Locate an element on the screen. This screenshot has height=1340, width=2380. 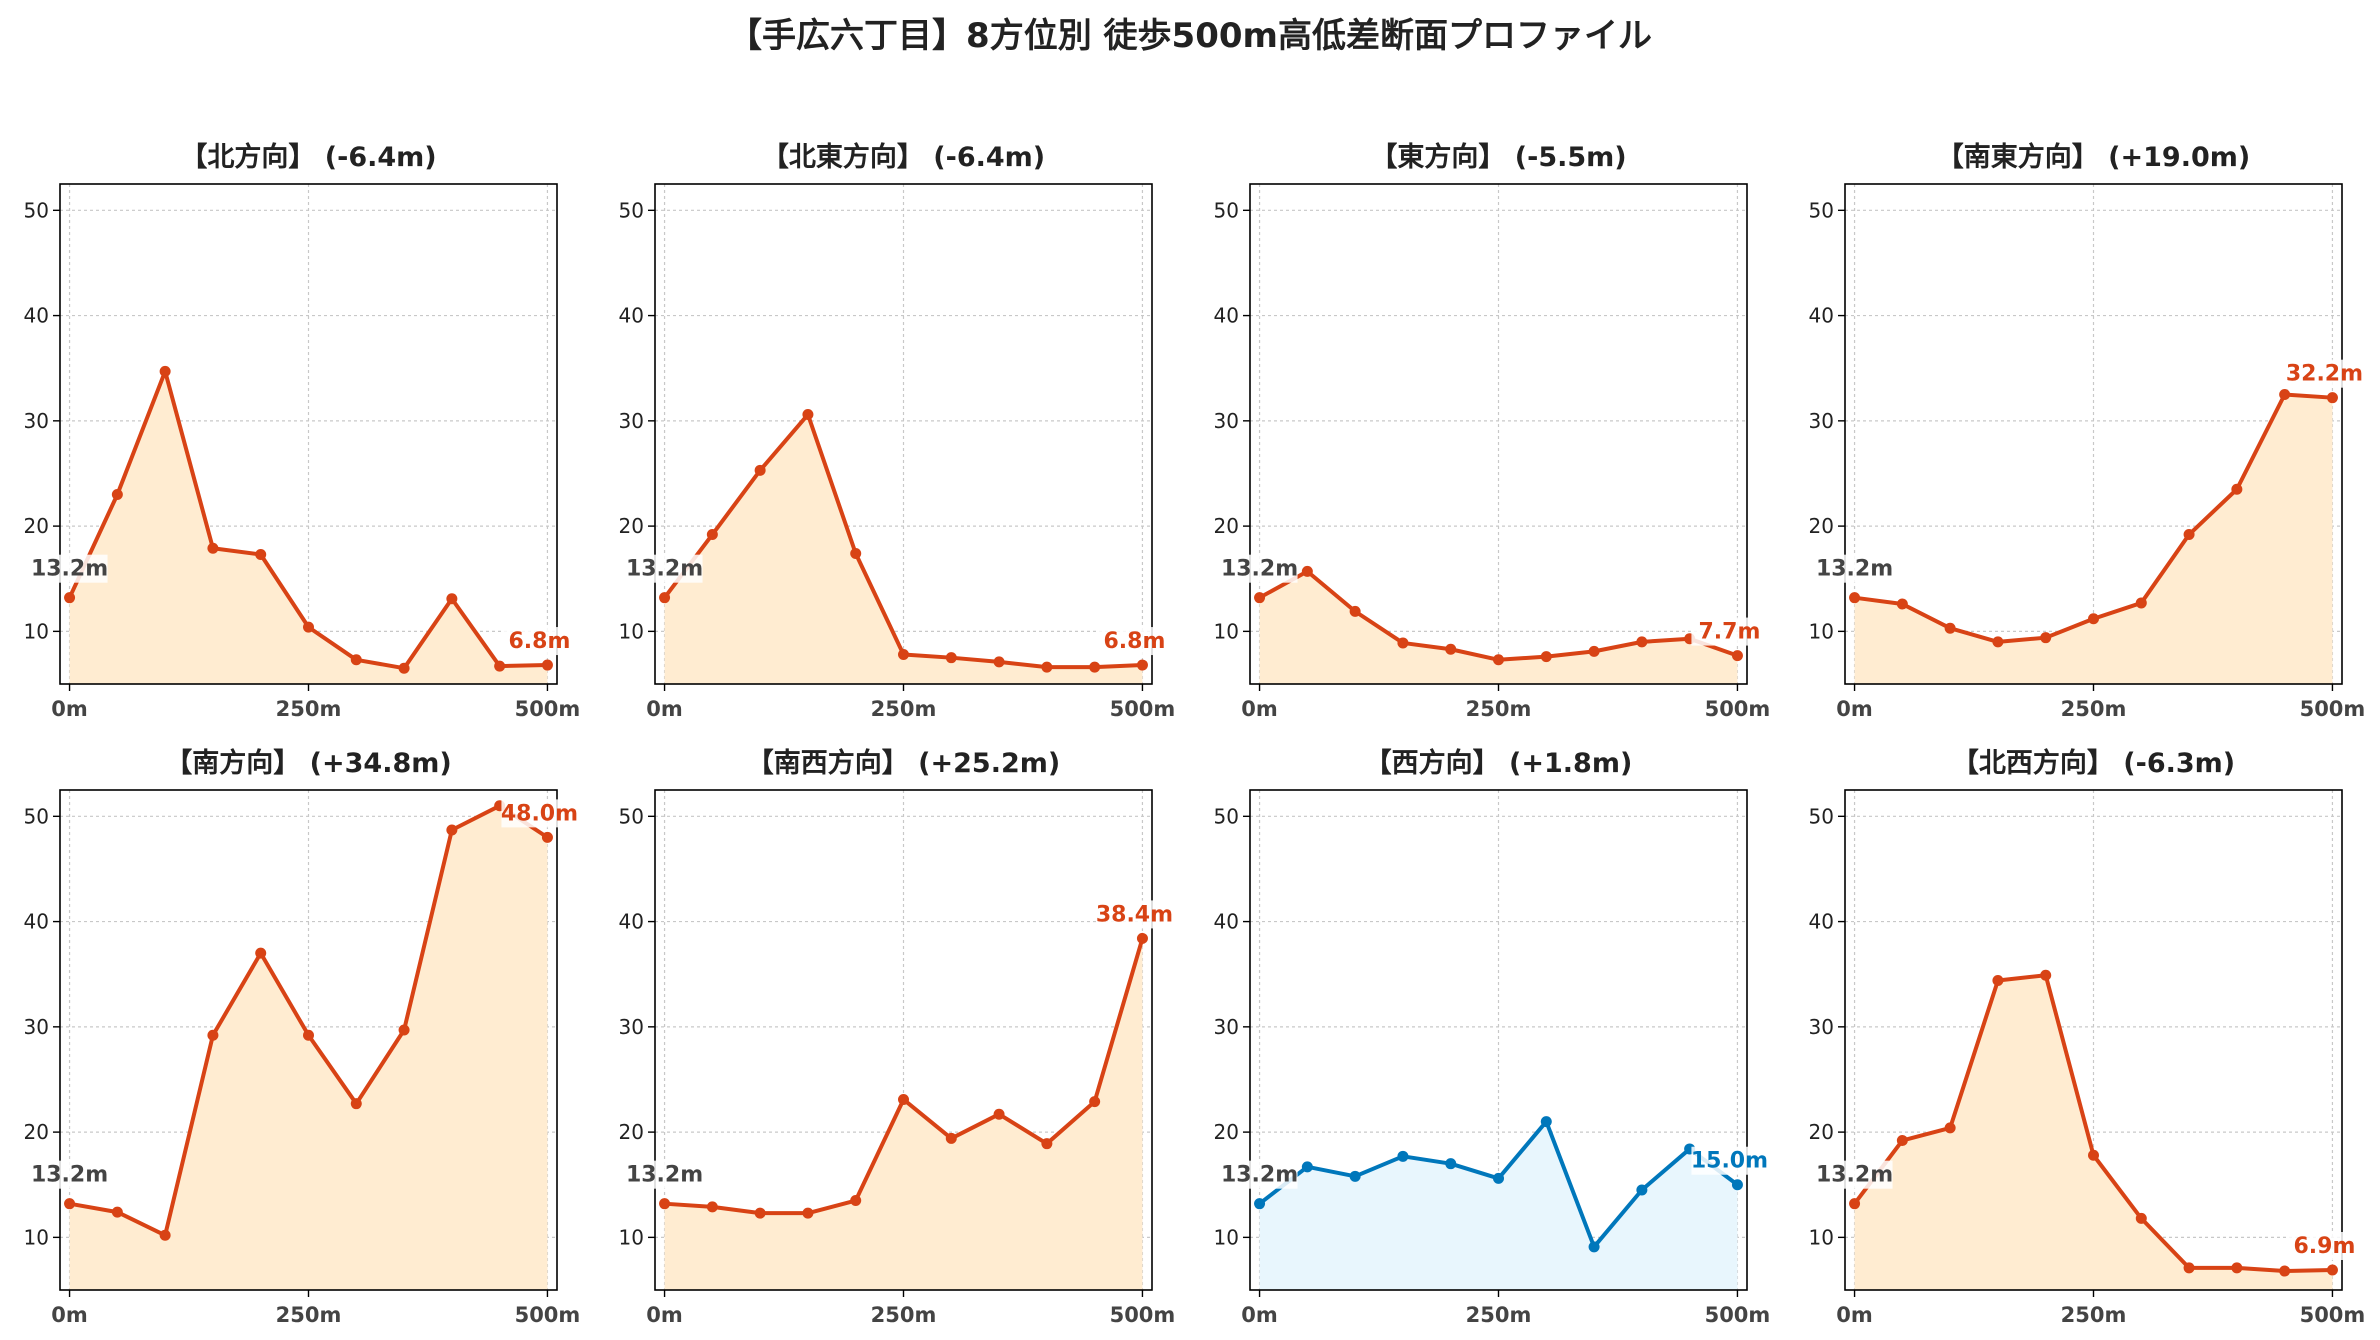
chart-title: 【北東方向】 (-6.4m) is located at coordinates (903, 157).